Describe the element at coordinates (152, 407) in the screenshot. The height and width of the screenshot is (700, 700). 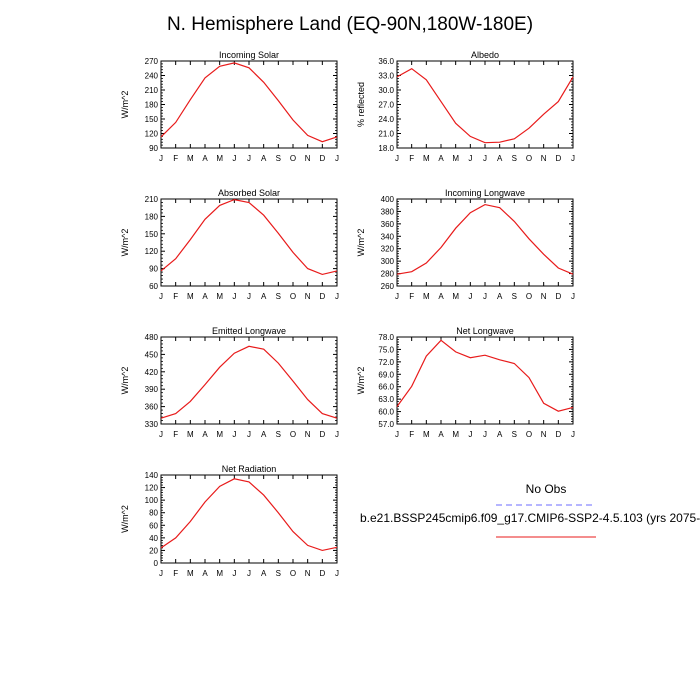
I see `emitted-longwave-y-tick-label: 360` at that location.